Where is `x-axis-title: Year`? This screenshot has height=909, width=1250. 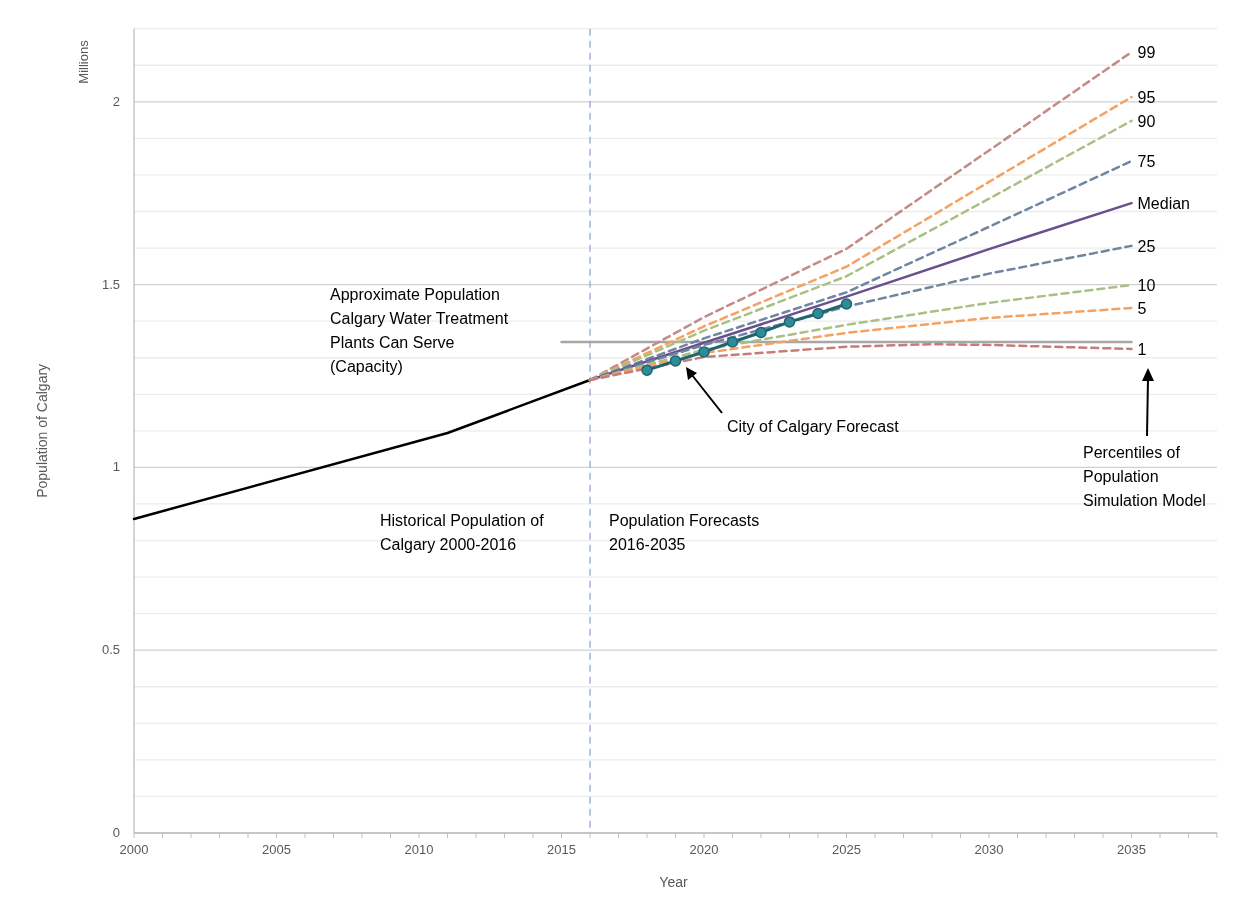
x-axis-title: Year is located at coordinates (673, 882).